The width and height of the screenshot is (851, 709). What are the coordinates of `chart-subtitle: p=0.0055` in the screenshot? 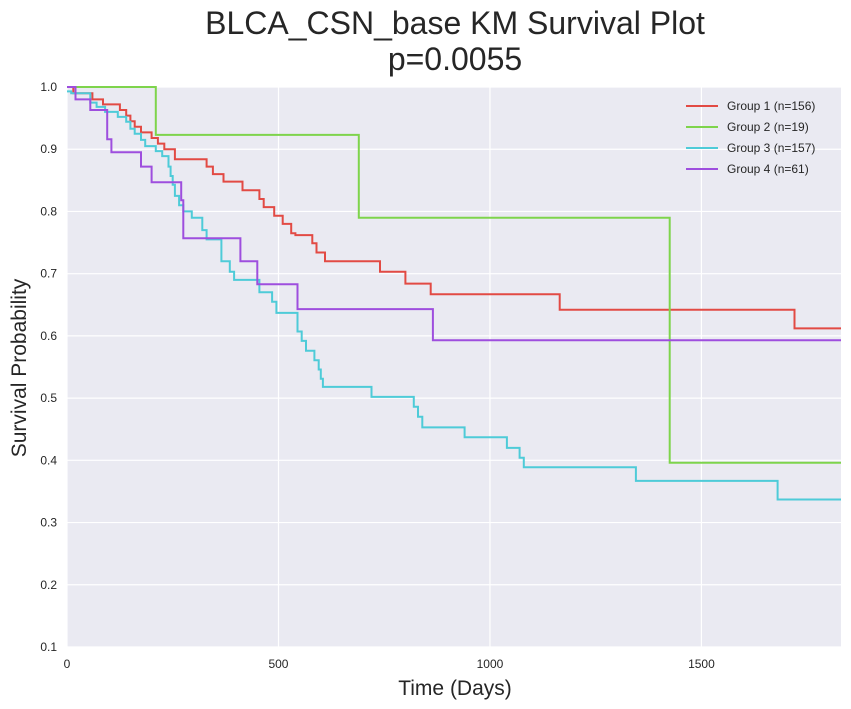 It's located at (455, 59).